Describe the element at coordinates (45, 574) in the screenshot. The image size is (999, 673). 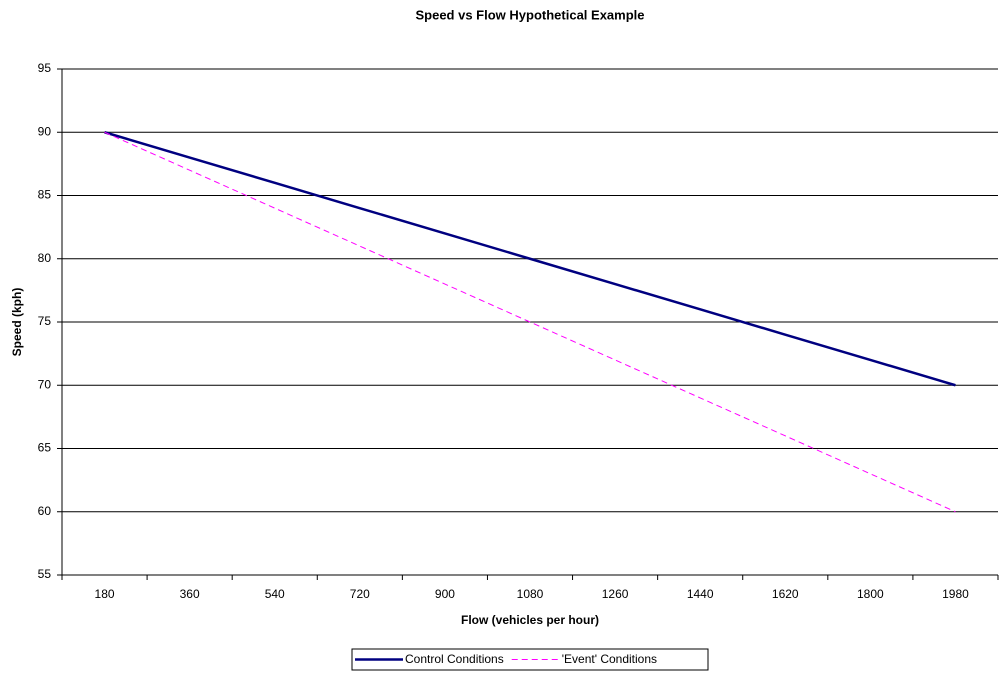
I see `y-tick-label: 55` at that location.